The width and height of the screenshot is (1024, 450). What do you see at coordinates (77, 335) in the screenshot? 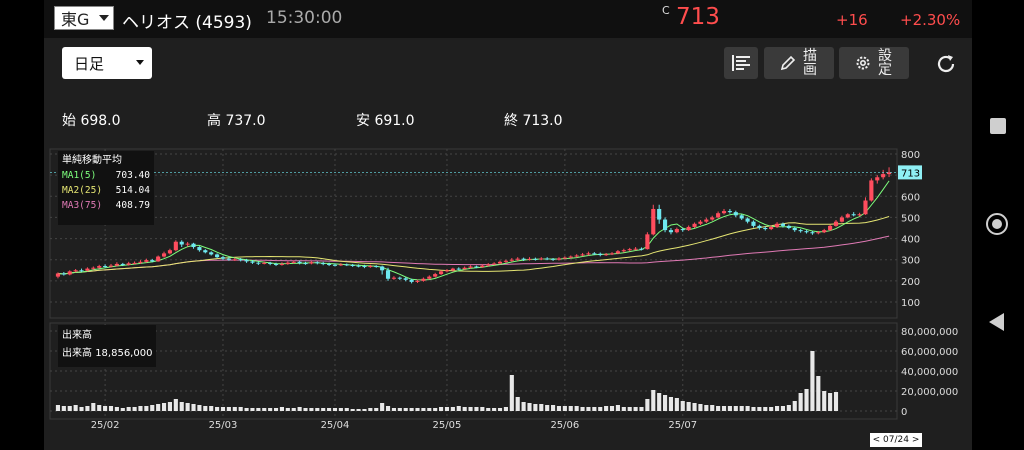
I see `volume-legend-title: 出来高` at bounding box center [77, 335].